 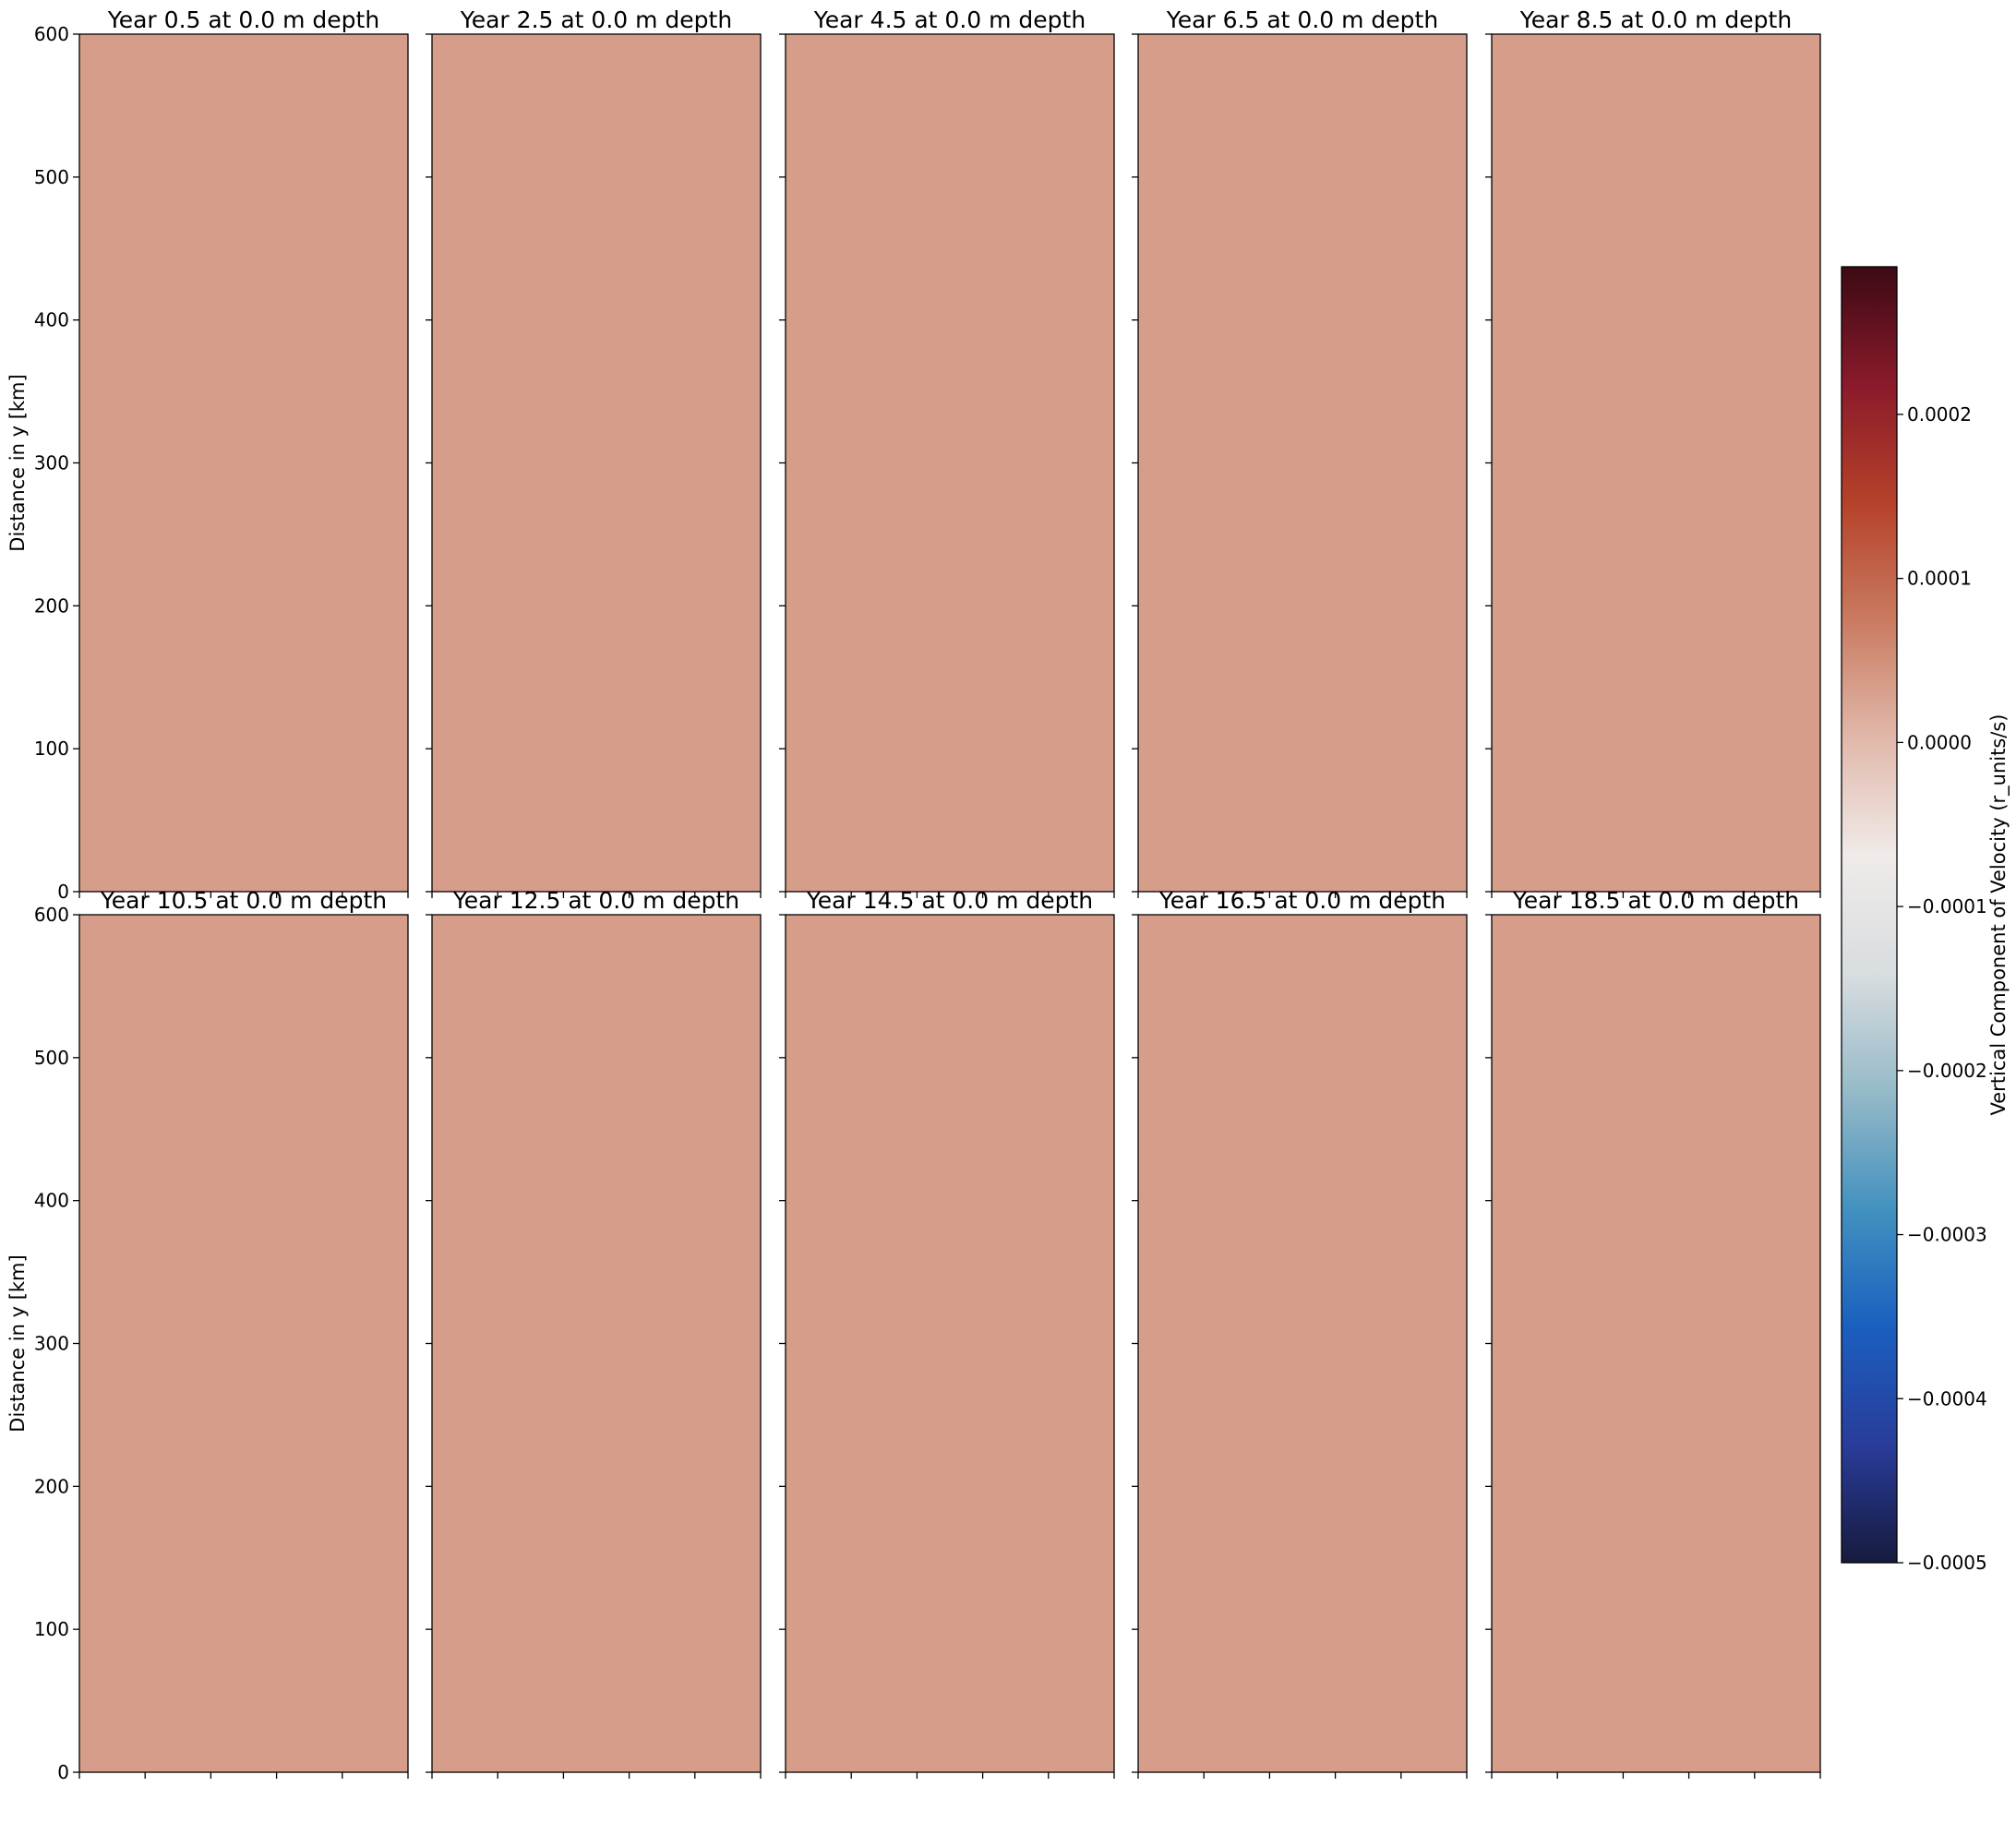 I want to click on colorbar-frame, so click(x=1869, y=915).